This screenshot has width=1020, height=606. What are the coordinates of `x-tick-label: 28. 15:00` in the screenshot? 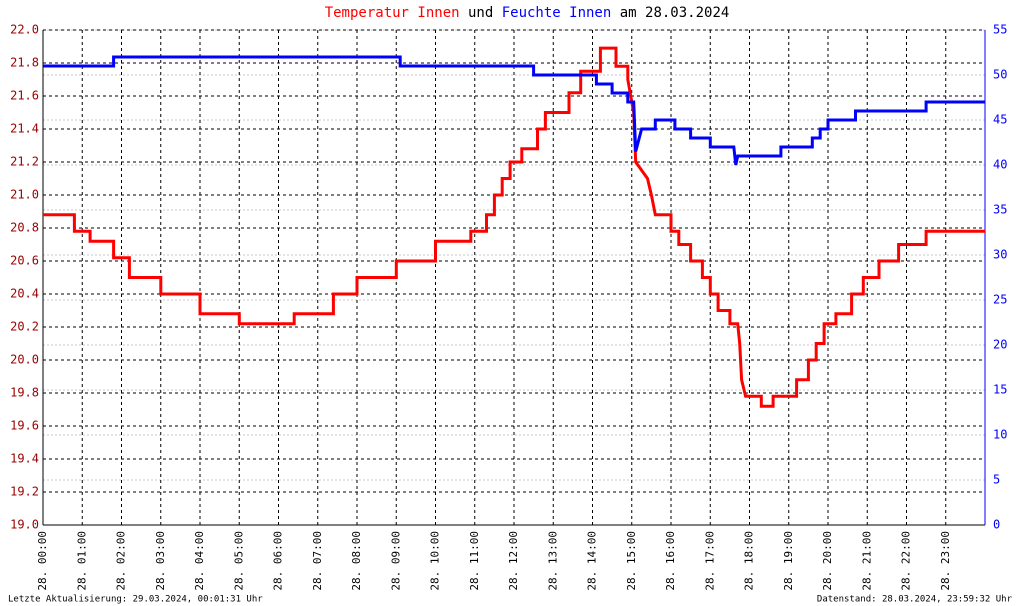 It's located at (631, 561).